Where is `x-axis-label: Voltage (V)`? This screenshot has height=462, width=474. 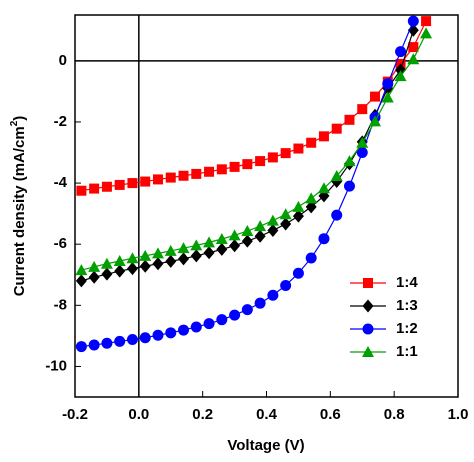 x-axis-label: Voltage (V) is located at coordinates (265, 445).